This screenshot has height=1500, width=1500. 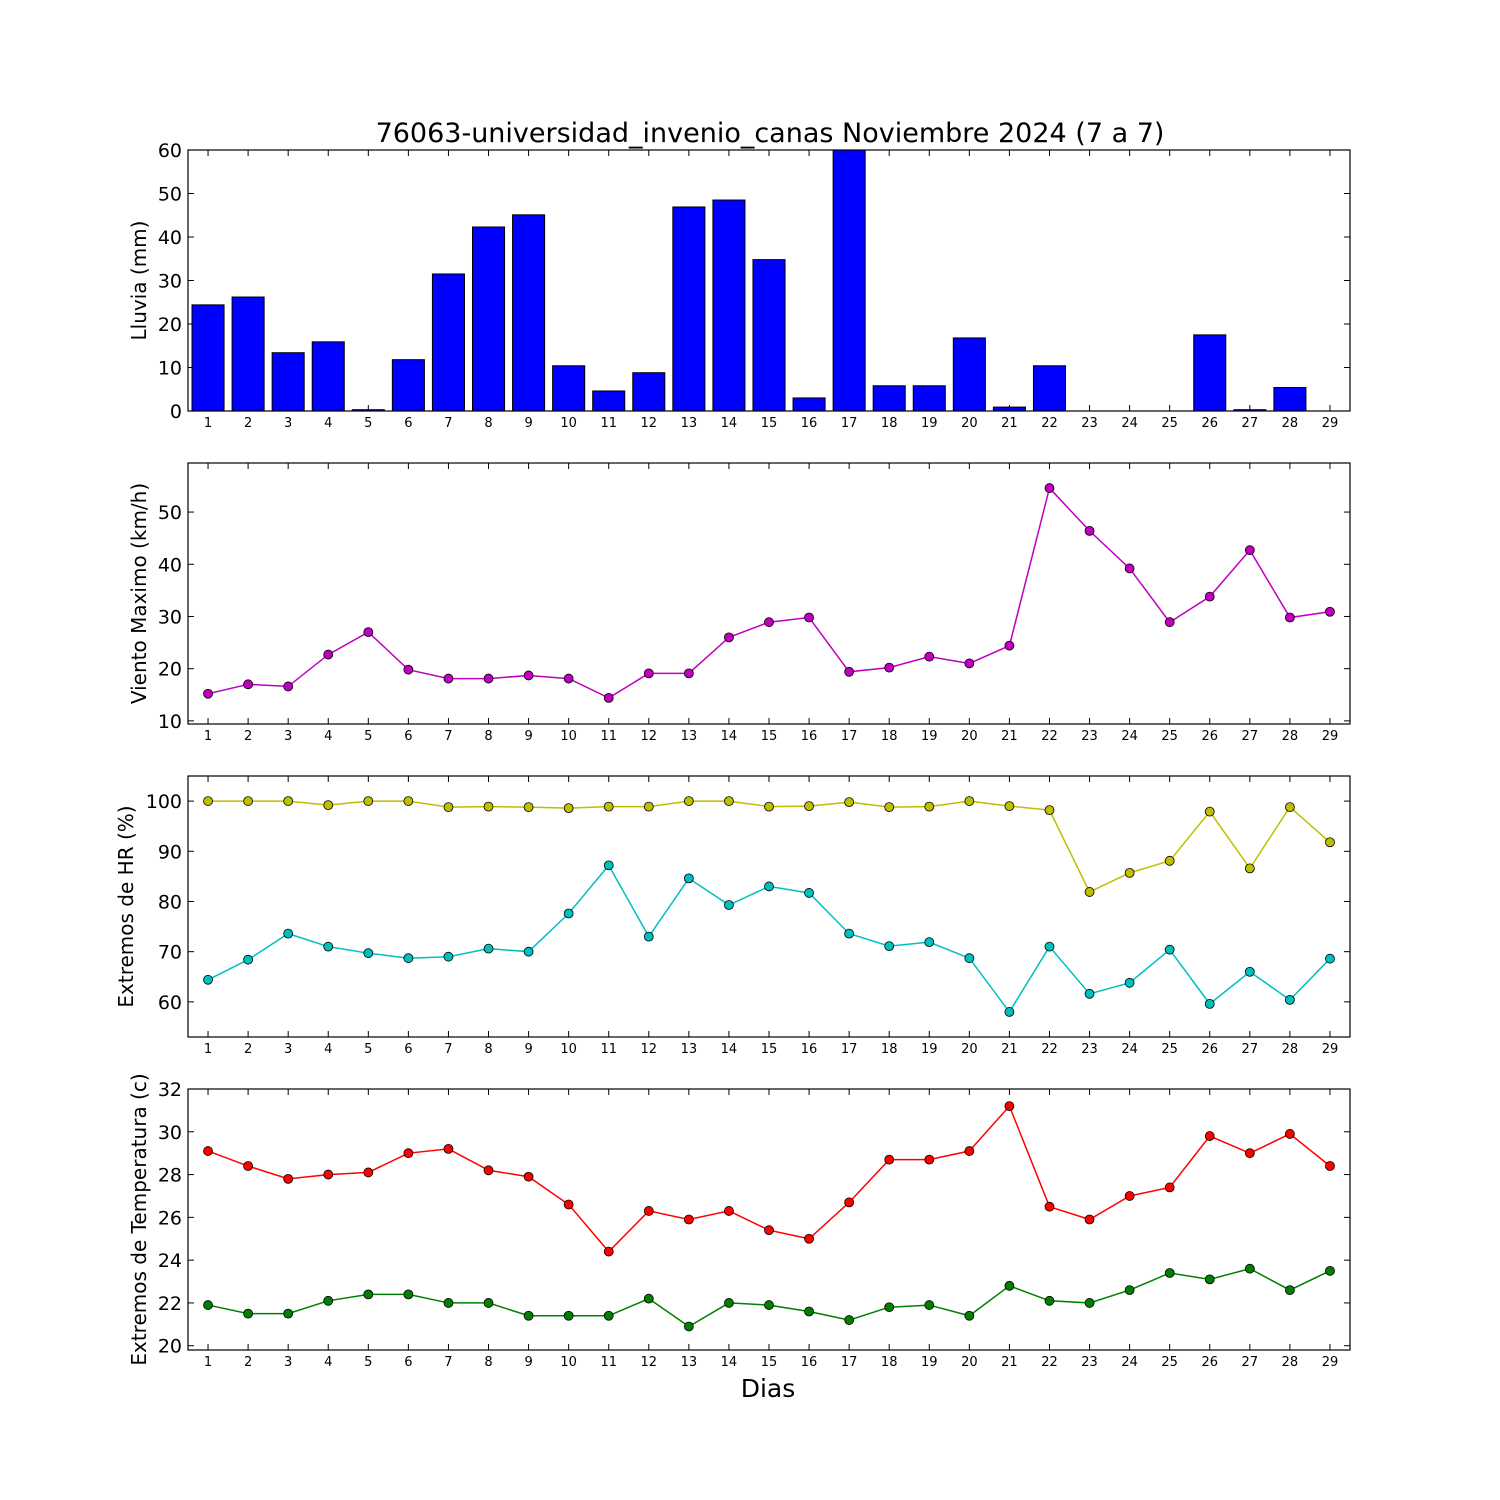 What do you see at coordinates (170, 722) in the screenshot?
I see `y-tick-label: 10` at bounding box center [170, 722].